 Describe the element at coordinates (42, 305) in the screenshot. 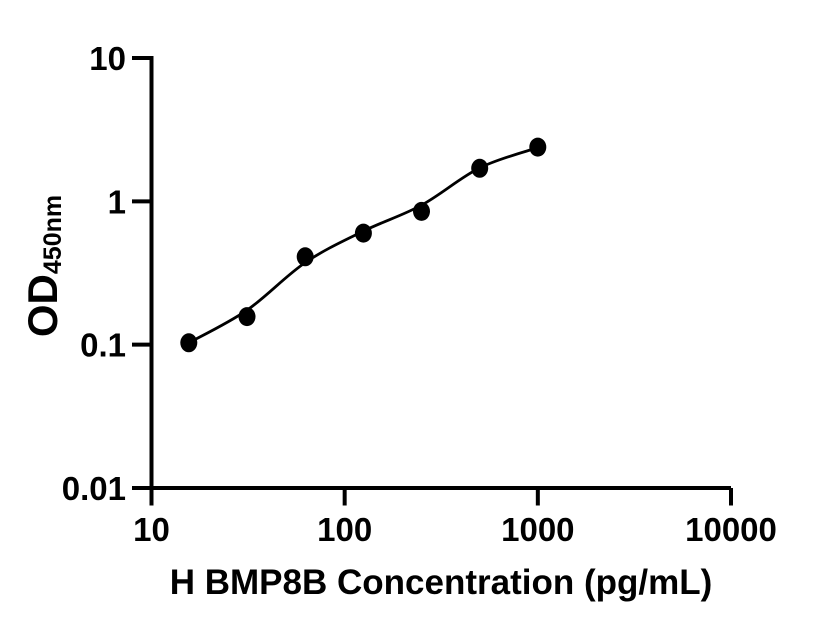

I see `y-axis-title-main: OD` at that location.